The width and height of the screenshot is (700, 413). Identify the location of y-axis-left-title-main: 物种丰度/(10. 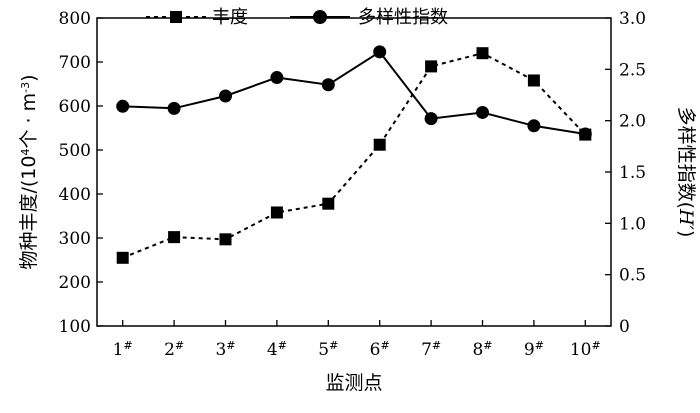
(29, 213).